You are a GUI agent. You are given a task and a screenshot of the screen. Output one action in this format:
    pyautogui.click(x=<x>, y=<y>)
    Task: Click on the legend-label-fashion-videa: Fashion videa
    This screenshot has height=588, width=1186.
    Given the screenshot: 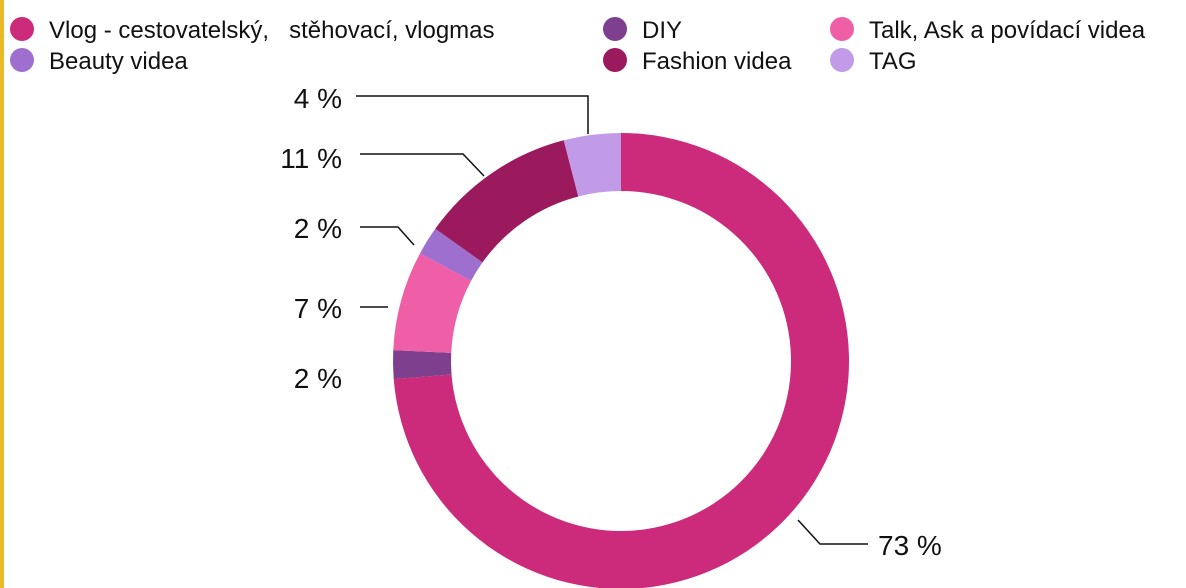 What is the action you would take?
    pyautogui.click(x=717, y=61)
    